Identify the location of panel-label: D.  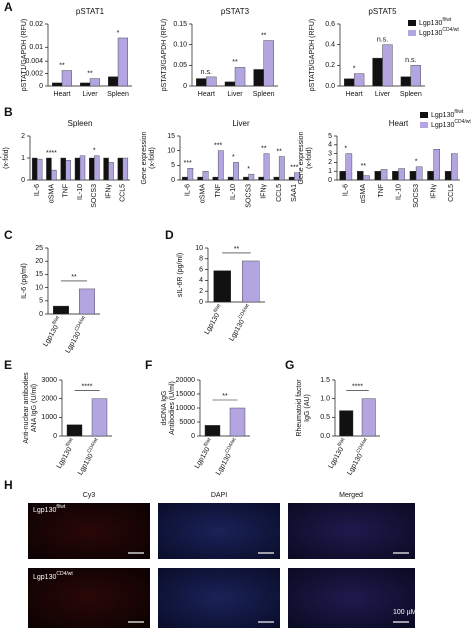
(169, 235).